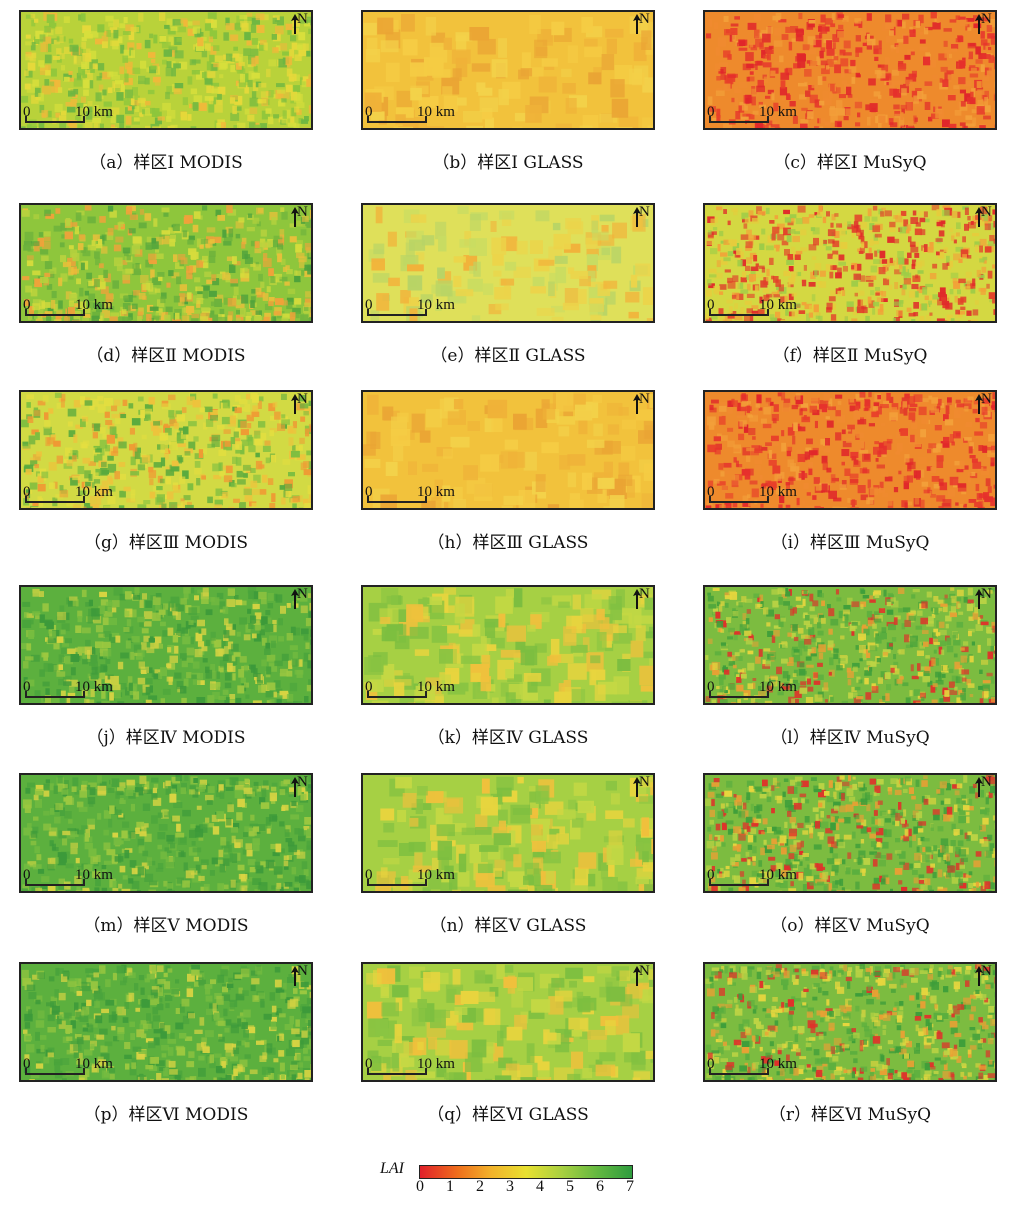 This screenshot has height=1210, width=1016. What do you see at coordinates (850, 738) in the screenshot?
I see `panel-caption: （l）样区Ⅳ MuSyQ` at bounding box center [850, 738].